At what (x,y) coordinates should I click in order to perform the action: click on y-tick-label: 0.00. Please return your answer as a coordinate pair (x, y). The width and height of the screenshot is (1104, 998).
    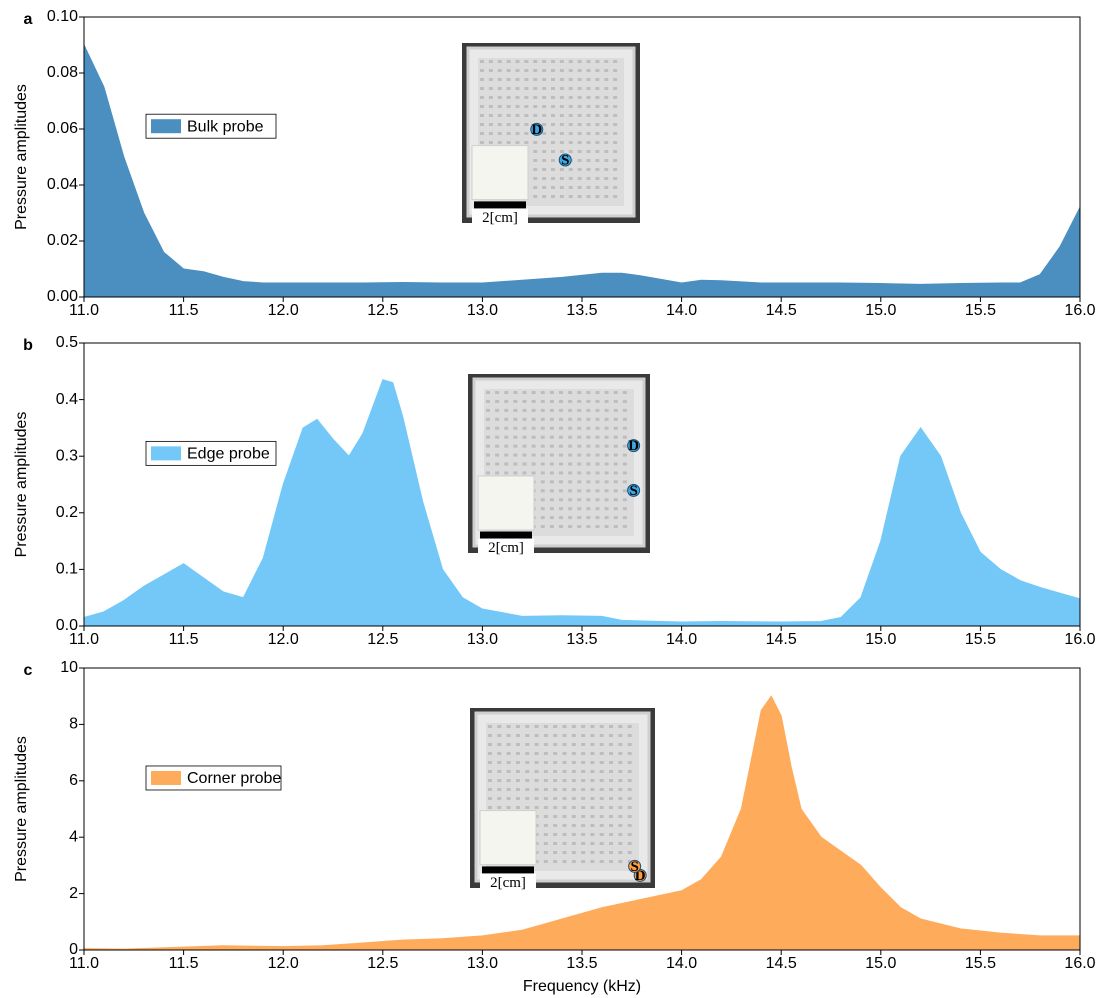
    Looking at the image, I should click on (62, 296).